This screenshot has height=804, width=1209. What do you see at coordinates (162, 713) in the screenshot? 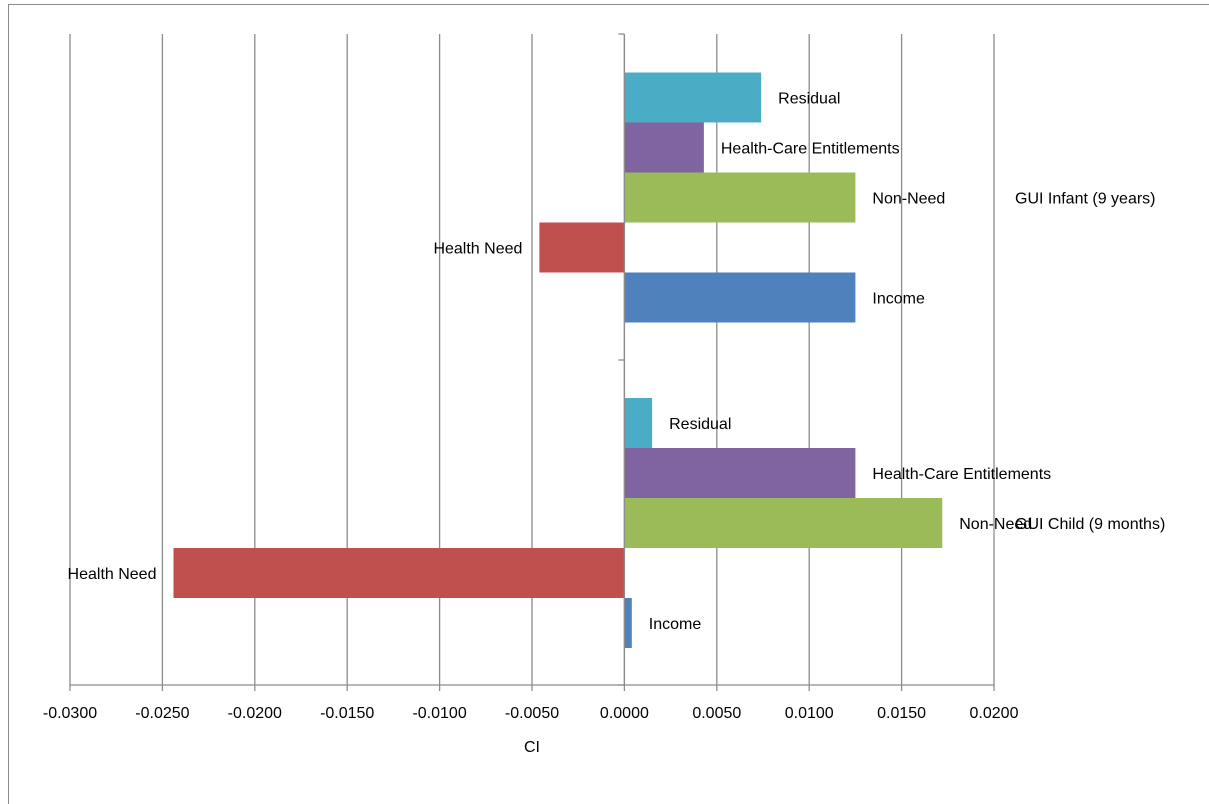
I see `x-tick-label: -0.0250` at bounding box center [162, 713].